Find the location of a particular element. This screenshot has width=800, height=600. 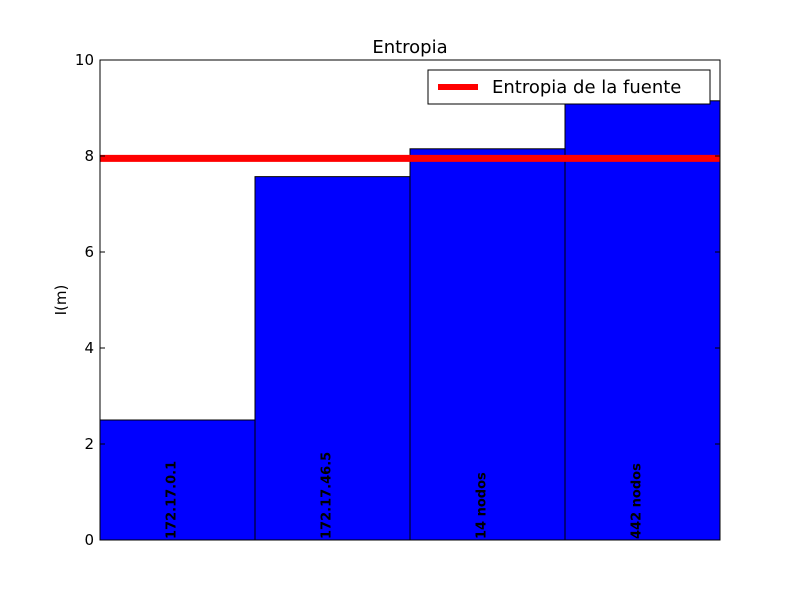

y-tick-label-5: 10 is located at coordinates (84, 60).